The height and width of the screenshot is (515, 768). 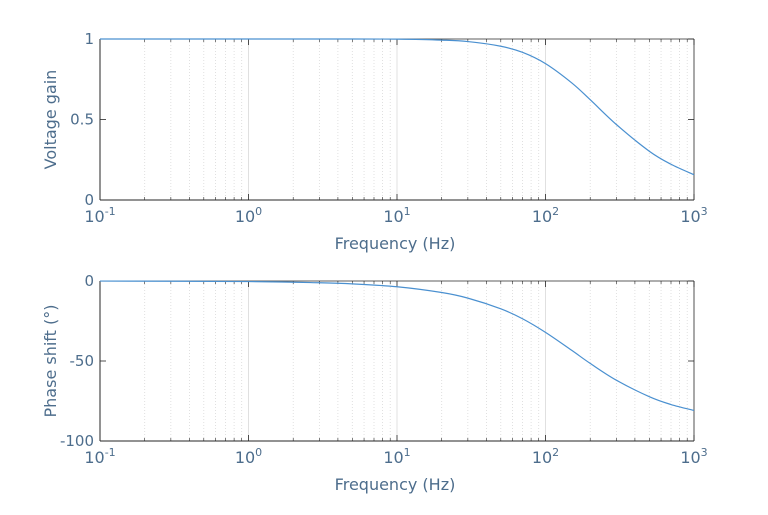 I want to click on y-tick-label: 0.5, so click(x=82, y=120).